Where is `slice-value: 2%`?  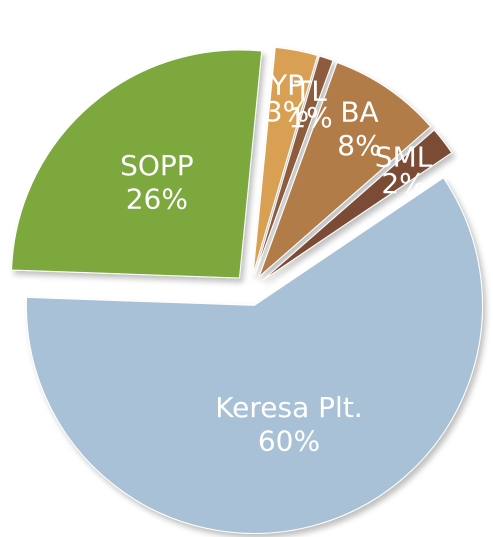 slice-value: 2% is located at coordinates (403, 183).